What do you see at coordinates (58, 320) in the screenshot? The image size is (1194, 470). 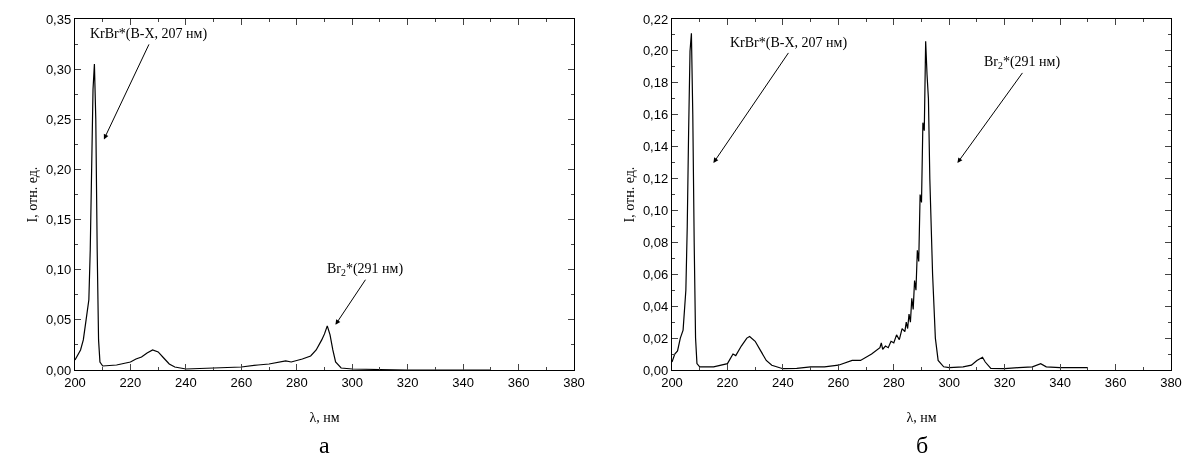 I see `y-tick-label: 0,05` at bounding box center [58, 320].